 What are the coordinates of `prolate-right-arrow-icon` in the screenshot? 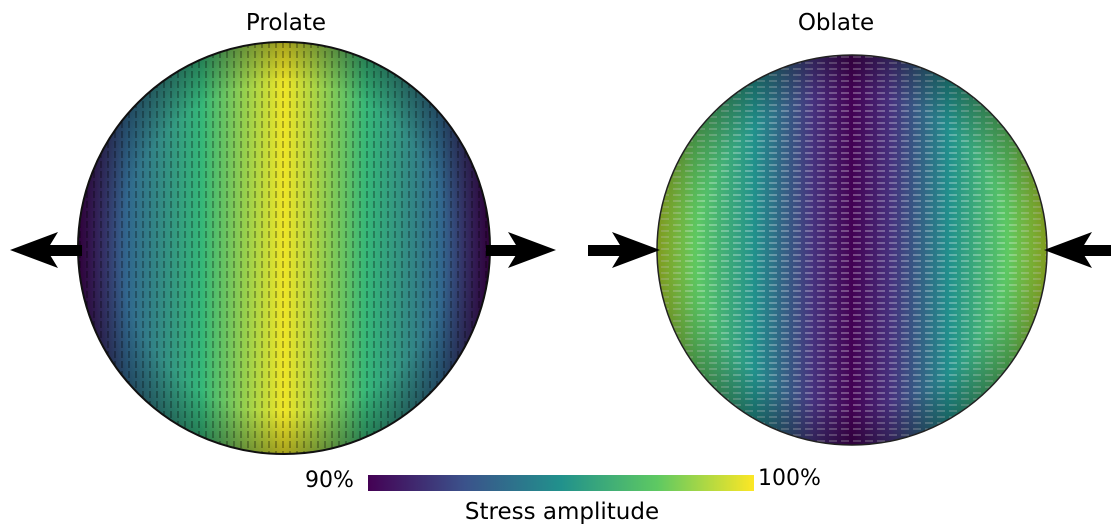 It's located at (521, 250).